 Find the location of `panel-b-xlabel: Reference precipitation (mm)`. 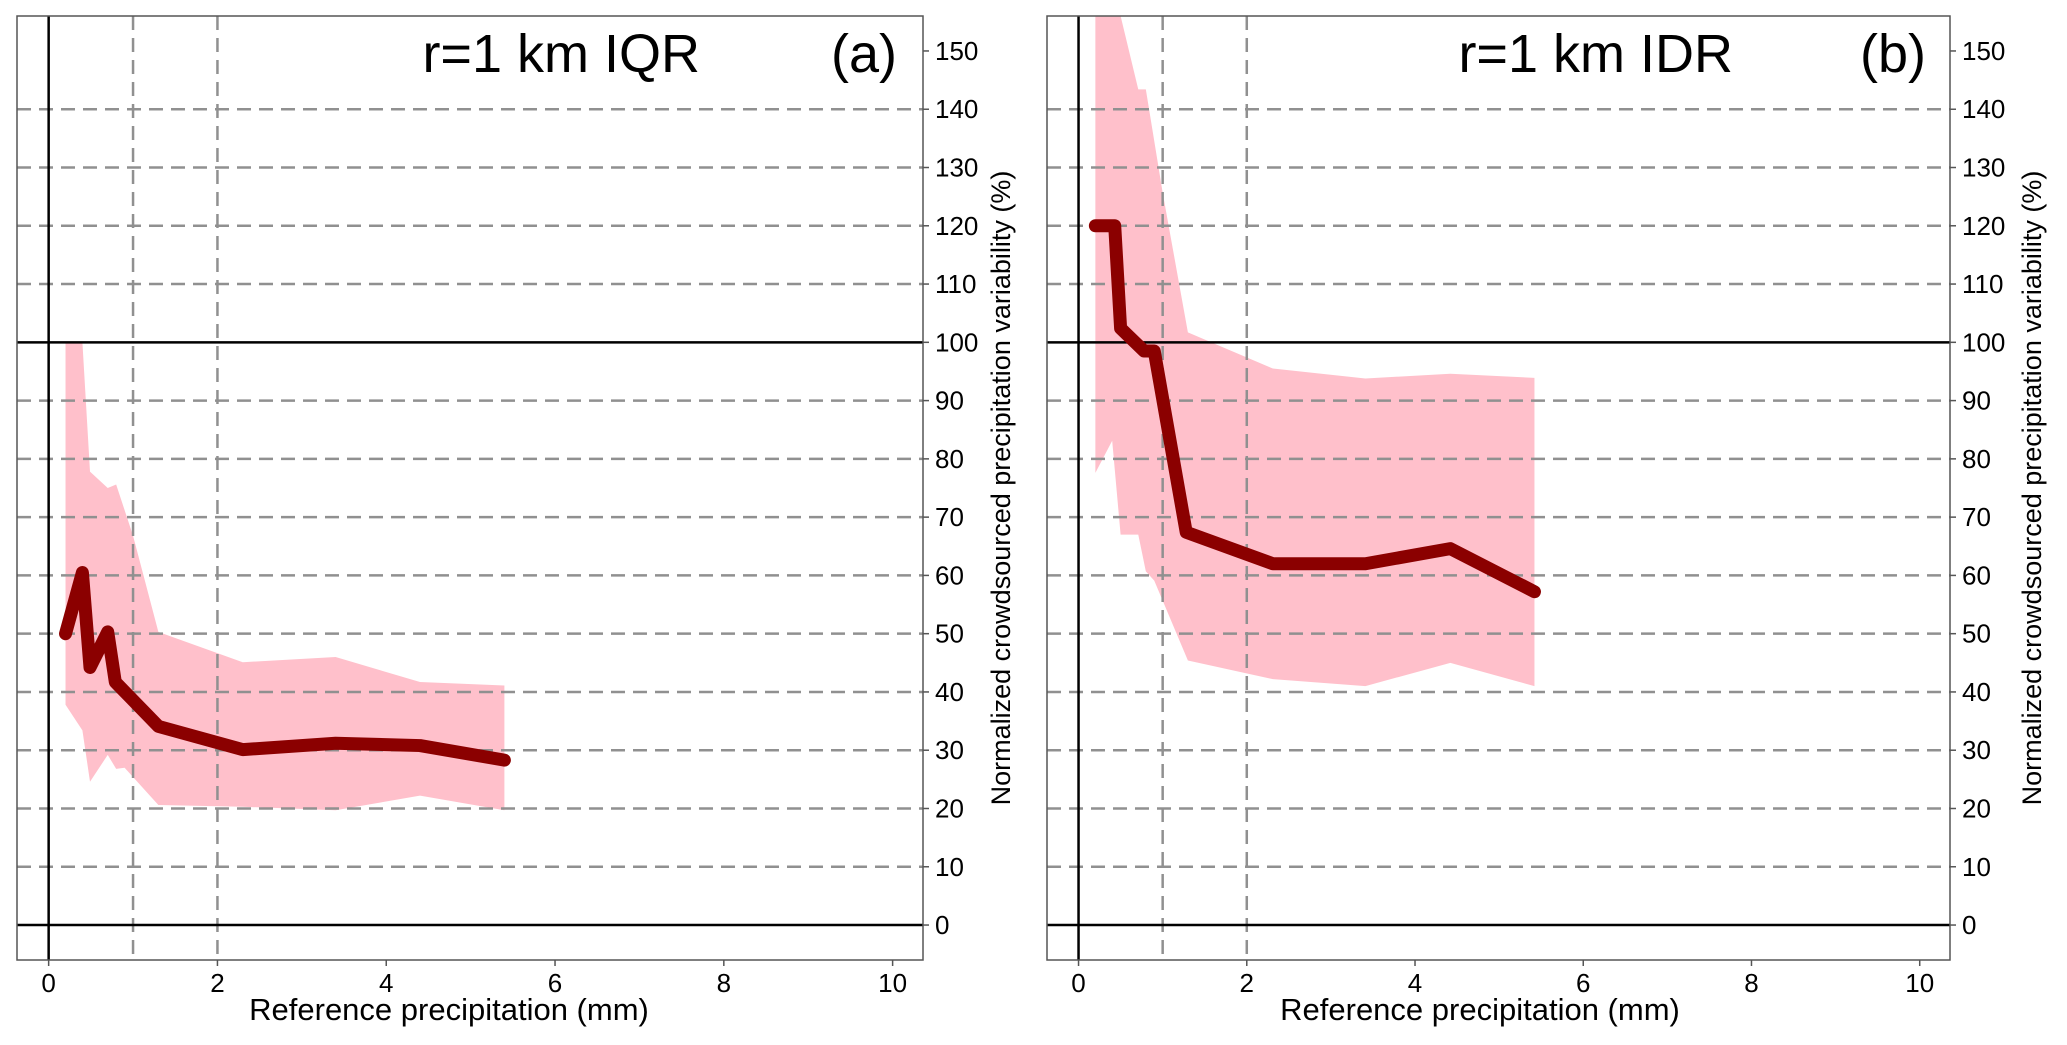

panel-b-xlabel: Reference precipitation (mm) is located at coordinates (1480, 1009).